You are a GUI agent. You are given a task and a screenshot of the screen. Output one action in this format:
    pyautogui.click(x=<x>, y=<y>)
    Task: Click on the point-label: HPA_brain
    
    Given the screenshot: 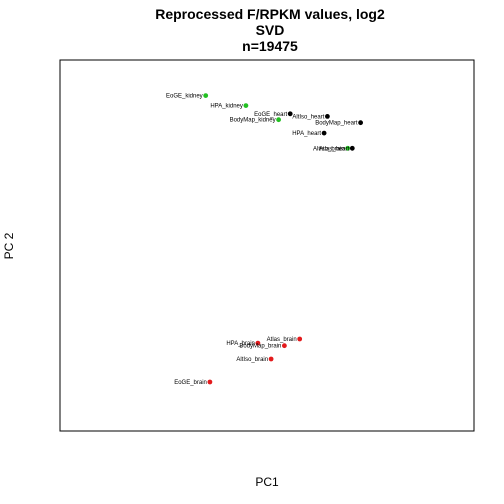 What is the action you would take?
    pyautogui.click(x=240, y=344)
    